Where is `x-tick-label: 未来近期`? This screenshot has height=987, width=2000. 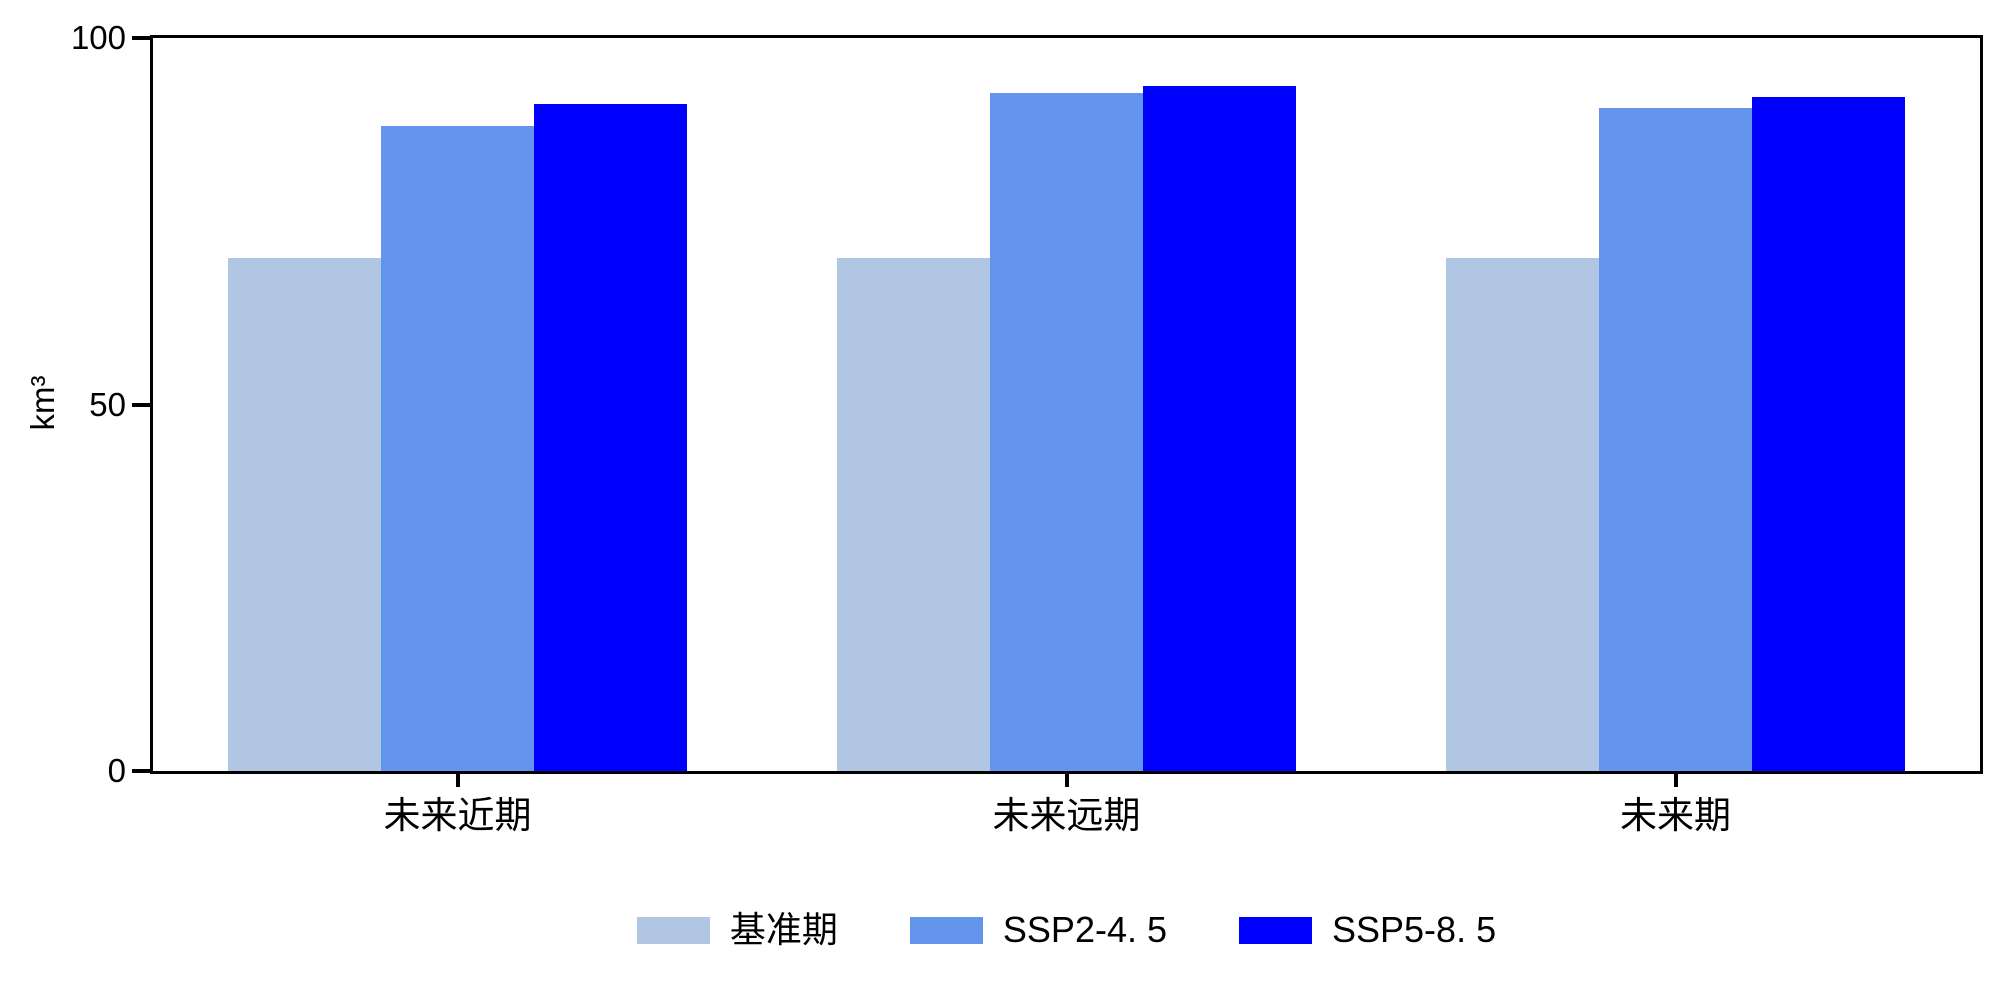
x-tick-label: 未来近期 is located at coordinates (457, 815).